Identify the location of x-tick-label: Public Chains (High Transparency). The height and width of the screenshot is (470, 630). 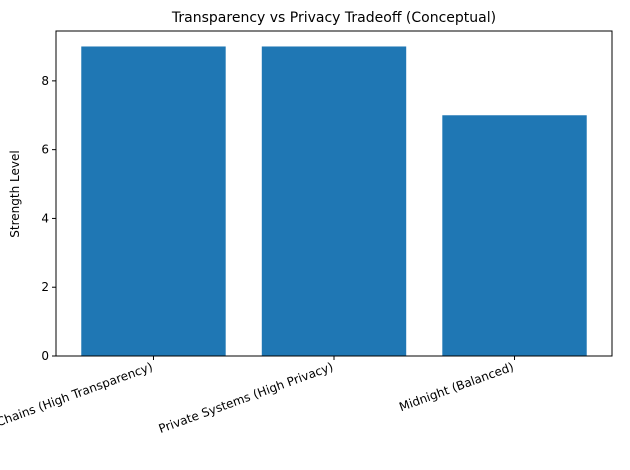
(77, 401).